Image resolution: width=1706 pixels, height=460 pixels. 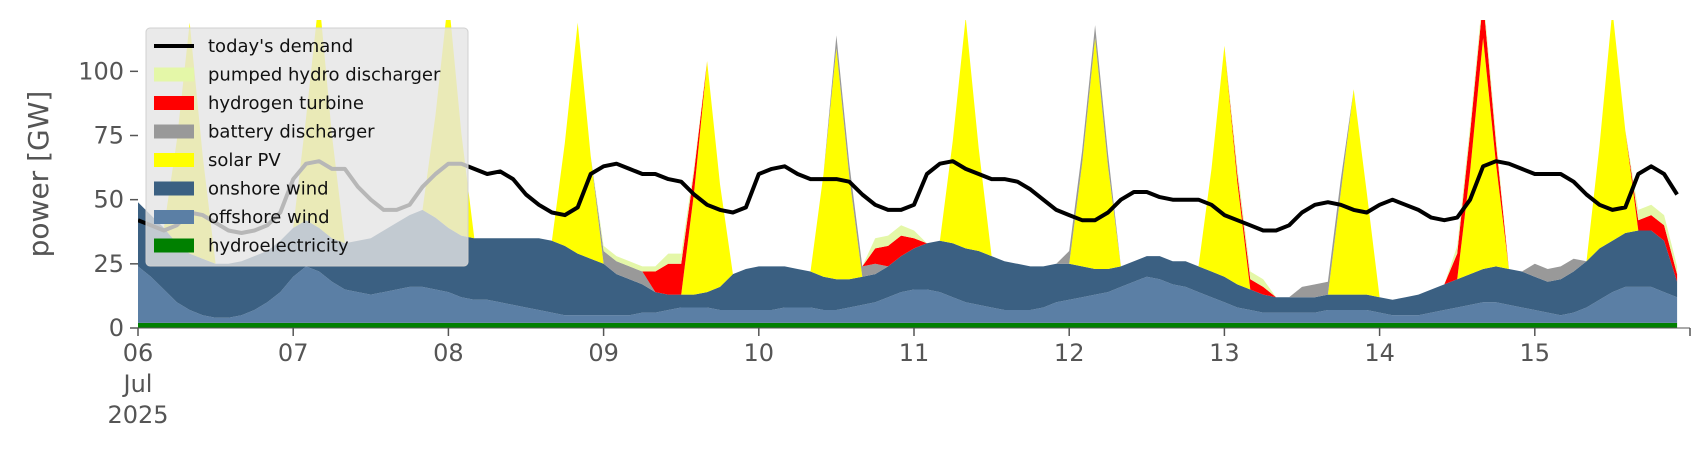 What do you see at coordinates (908, 325) in the screenshot?
I see `area-hydroelectricity` at bounding box center [908, 325].